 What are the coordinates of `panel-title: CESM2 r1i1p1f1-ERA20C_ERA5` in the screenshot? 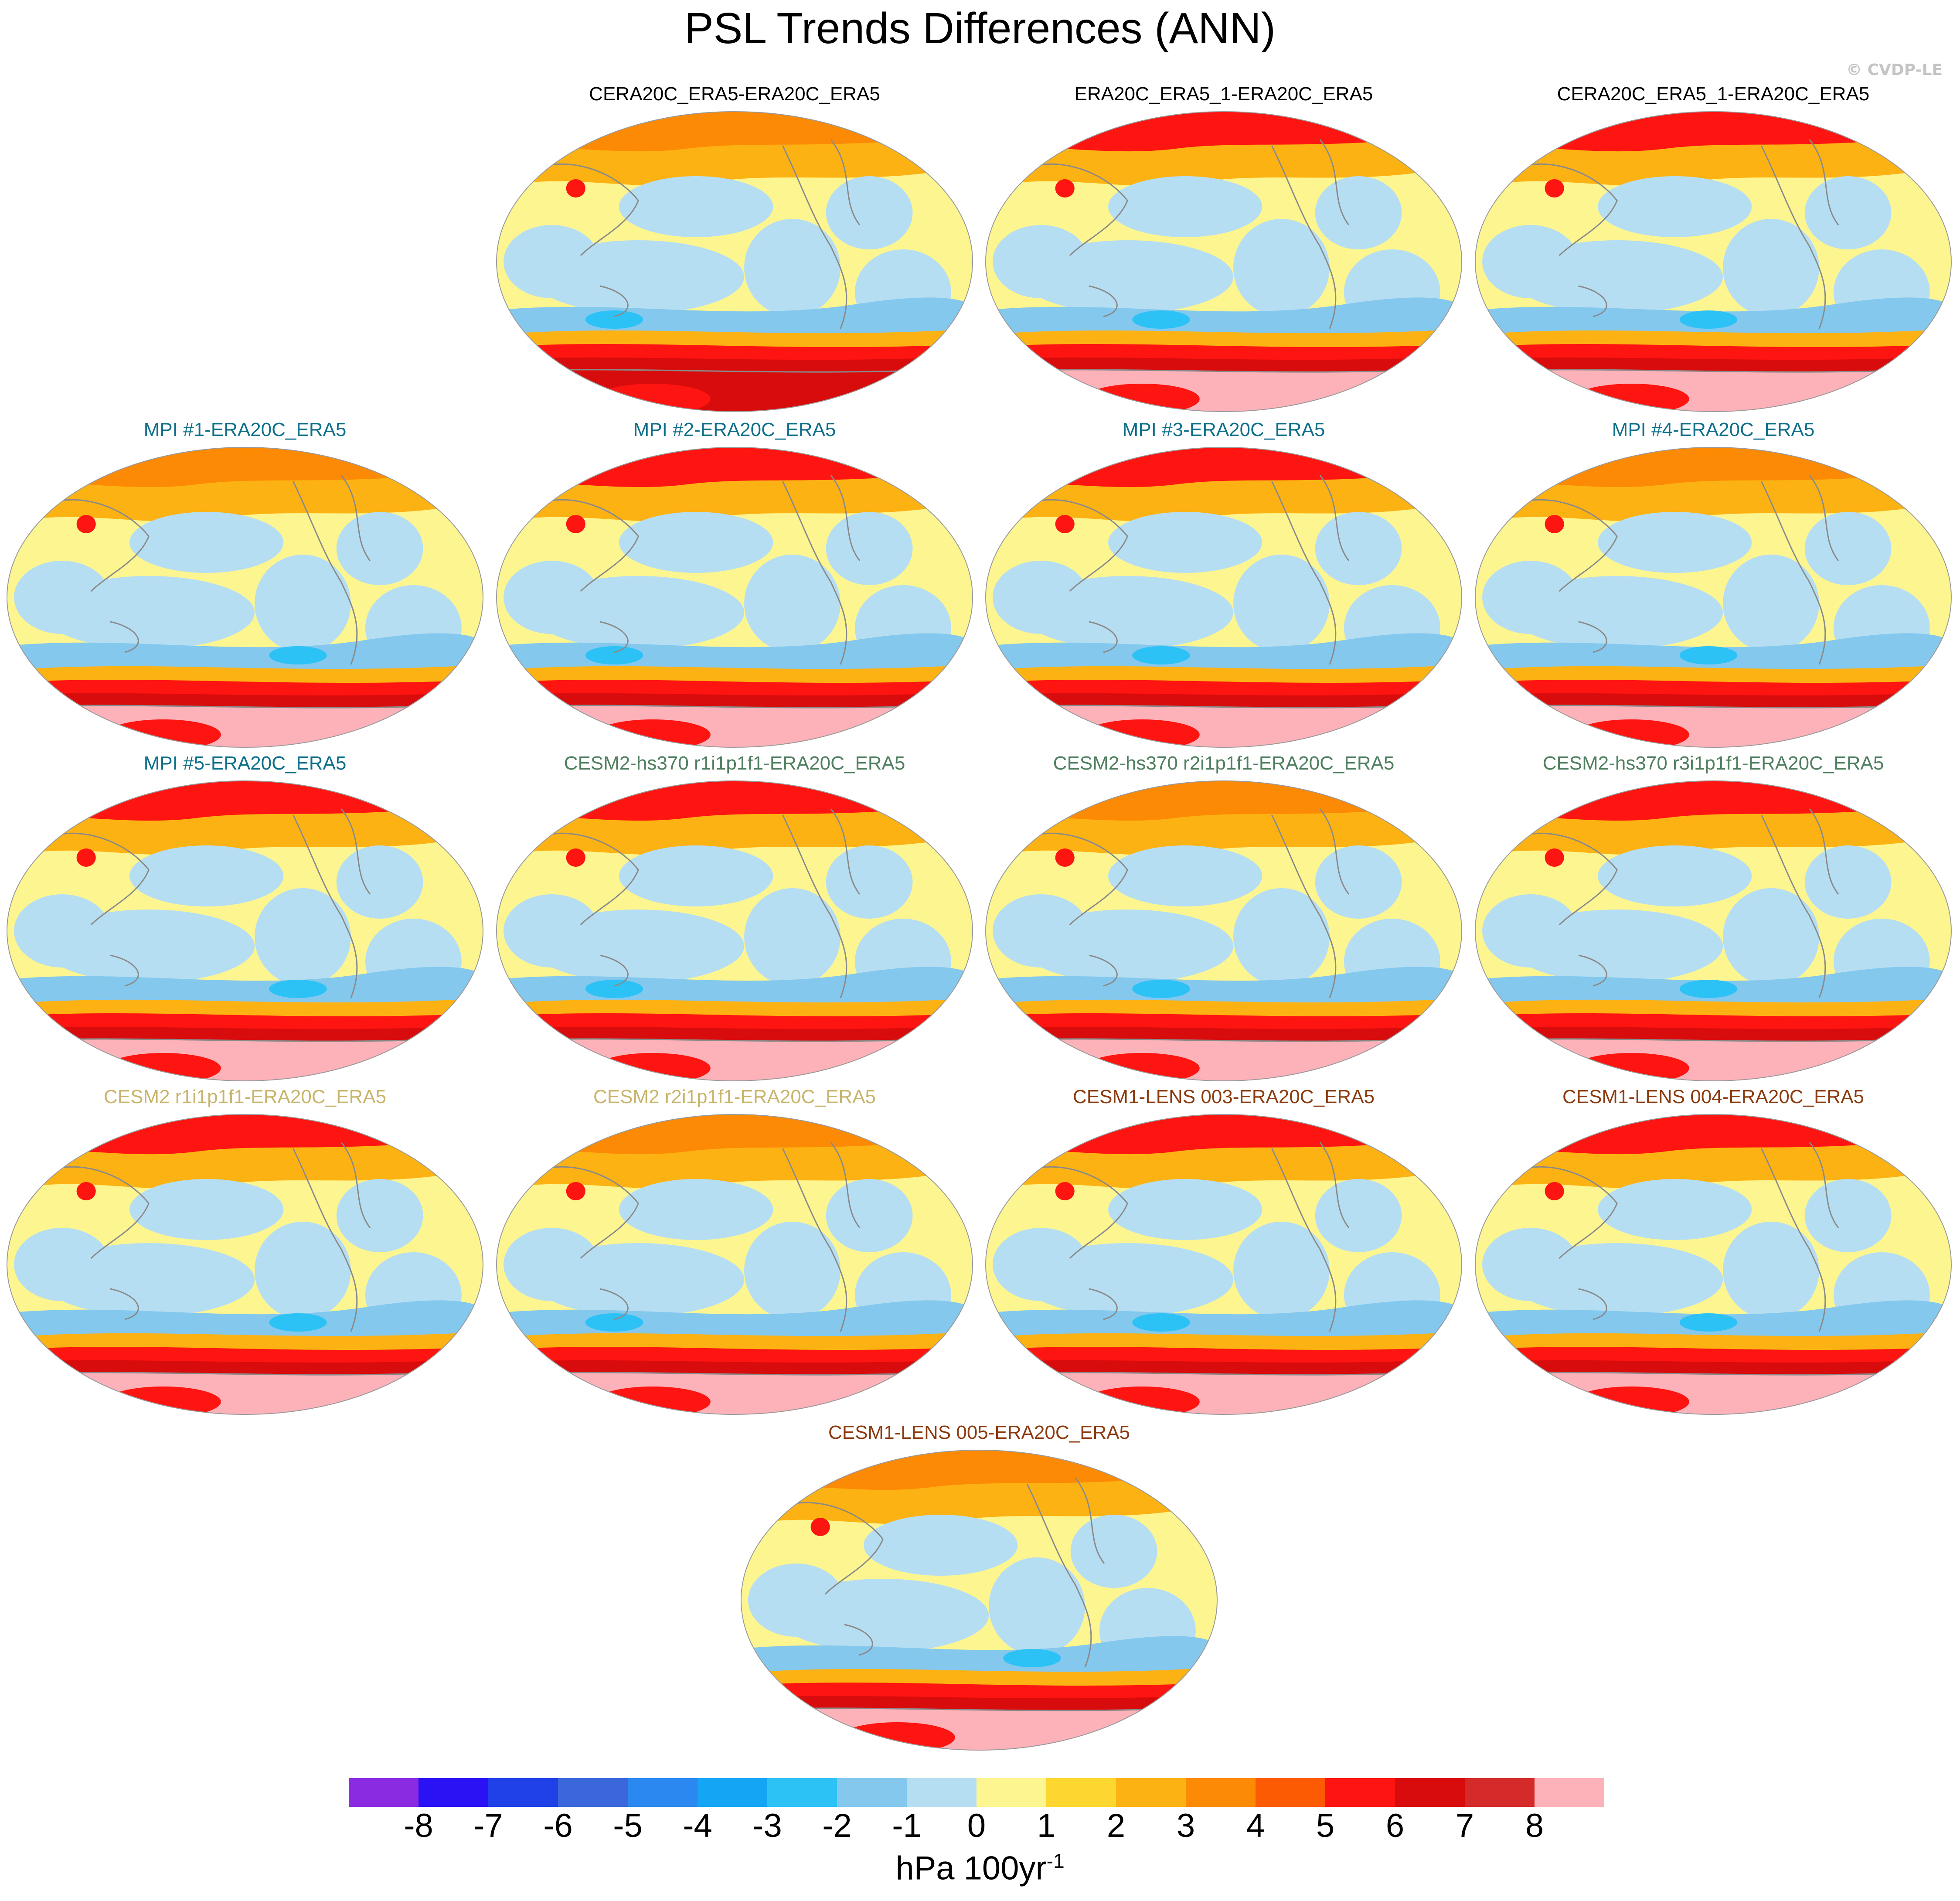 It's located at (245, 1096).